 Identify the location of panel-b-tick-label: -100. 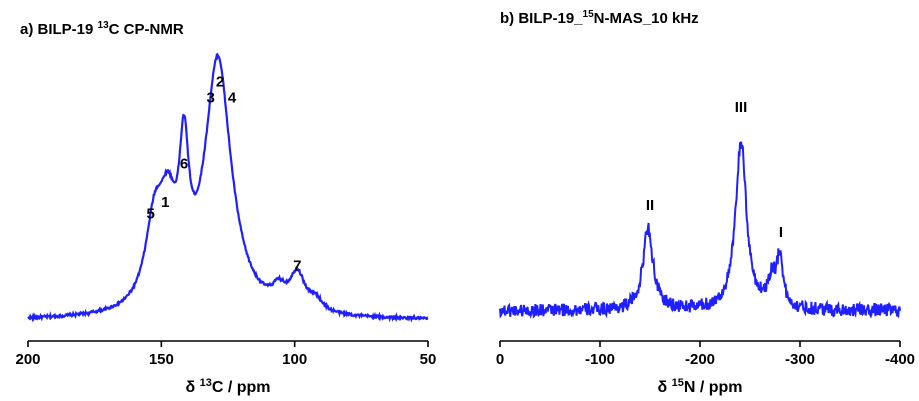
(600, 359).